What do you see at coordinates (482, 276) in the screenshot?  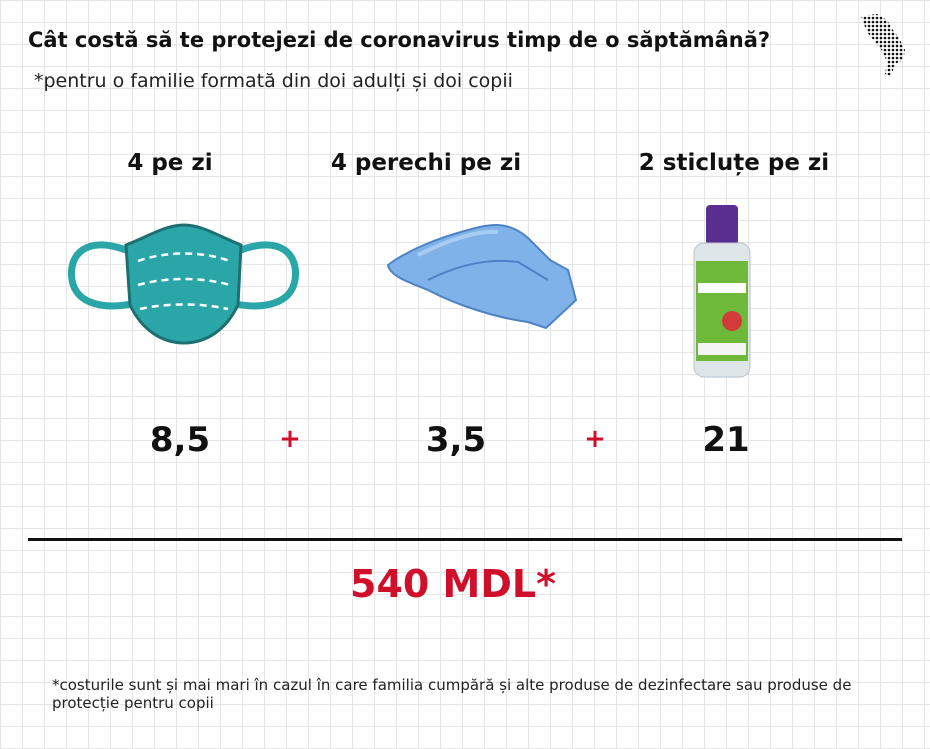 I see `gloves-icon` at bounding box center [482, 276].